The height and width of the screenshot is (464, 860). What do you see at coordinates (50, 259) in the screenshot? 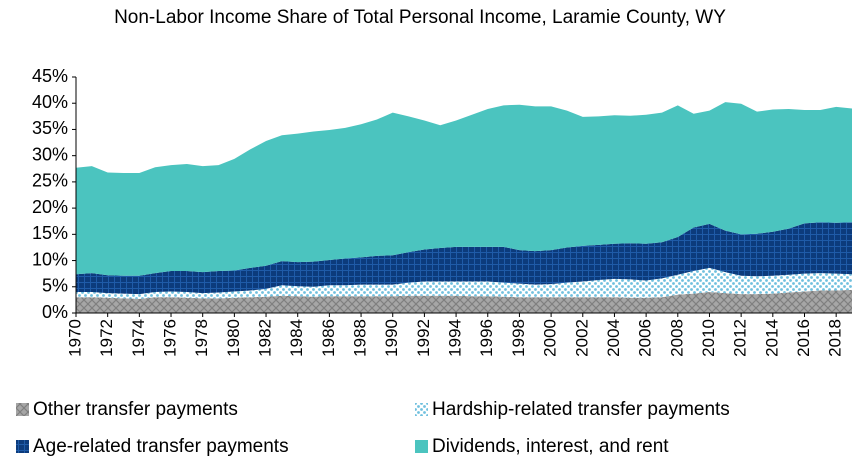
I see `y-tick-label: 10%` at bounding box center [50, 259].